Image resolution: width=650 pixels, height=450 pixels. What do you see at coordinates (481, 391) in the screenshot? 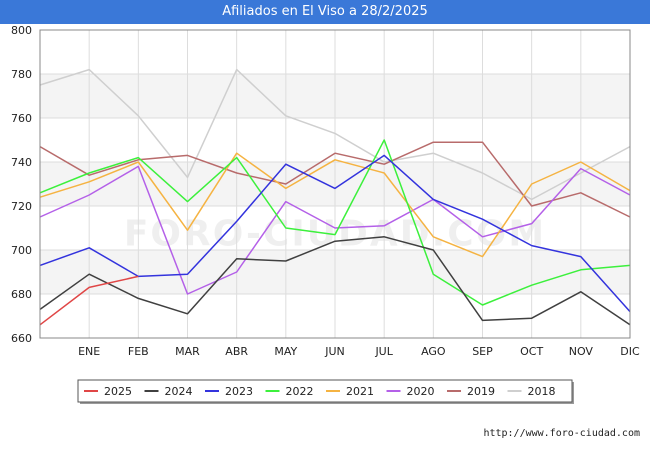
I see `legend-label: 2019` at bounding box center [481, 391].